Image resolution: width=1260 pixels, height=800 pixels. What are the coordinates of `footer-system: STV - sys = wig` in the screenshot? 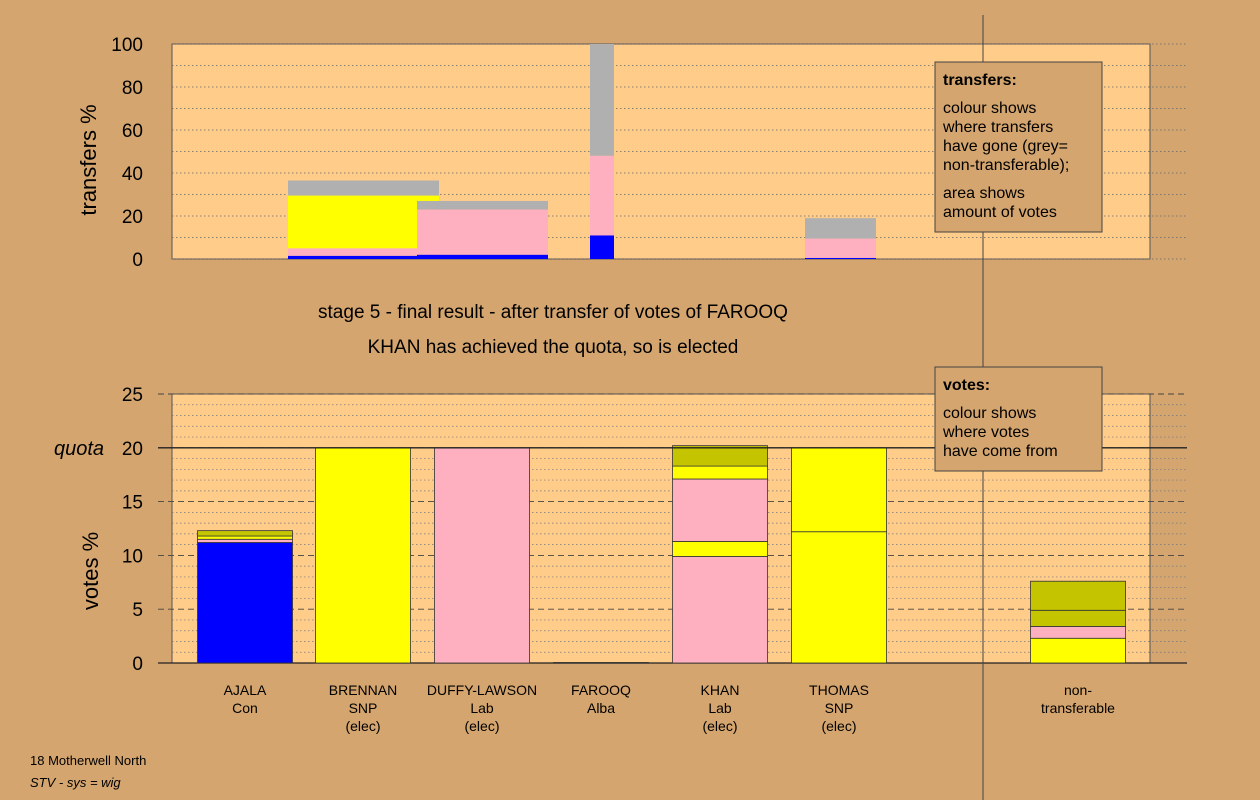 It's located at (75, 782).